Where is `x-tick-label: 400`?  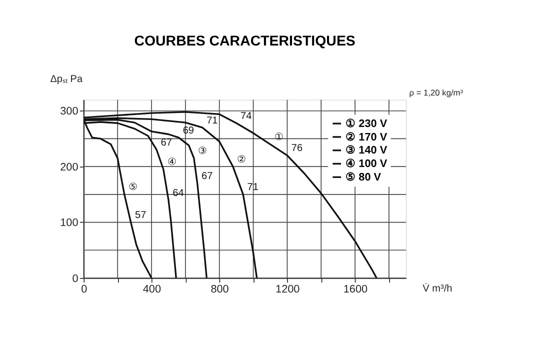
x-tick-label: 400 is located at coordinates (152, 290).